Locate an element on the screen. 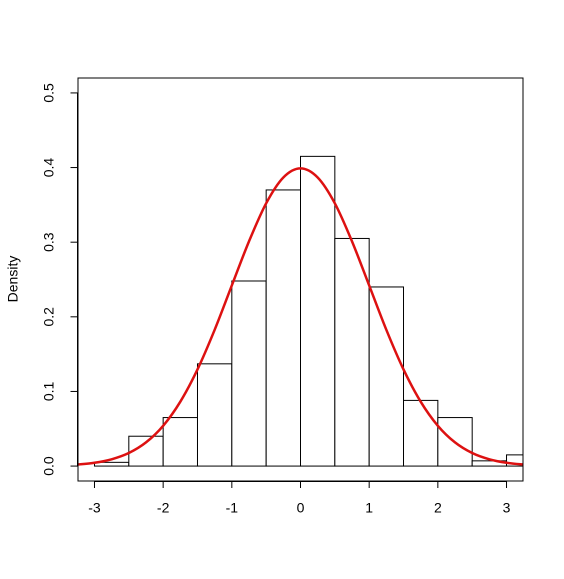 This screenshot has height=579, width=564. y-tick-label: 0.1 is located at coordinates (49, 392).